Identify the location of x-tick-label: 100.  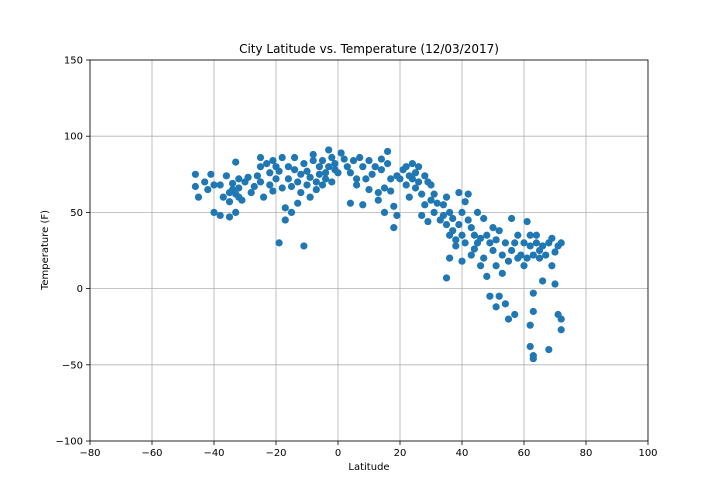
(647, 453).